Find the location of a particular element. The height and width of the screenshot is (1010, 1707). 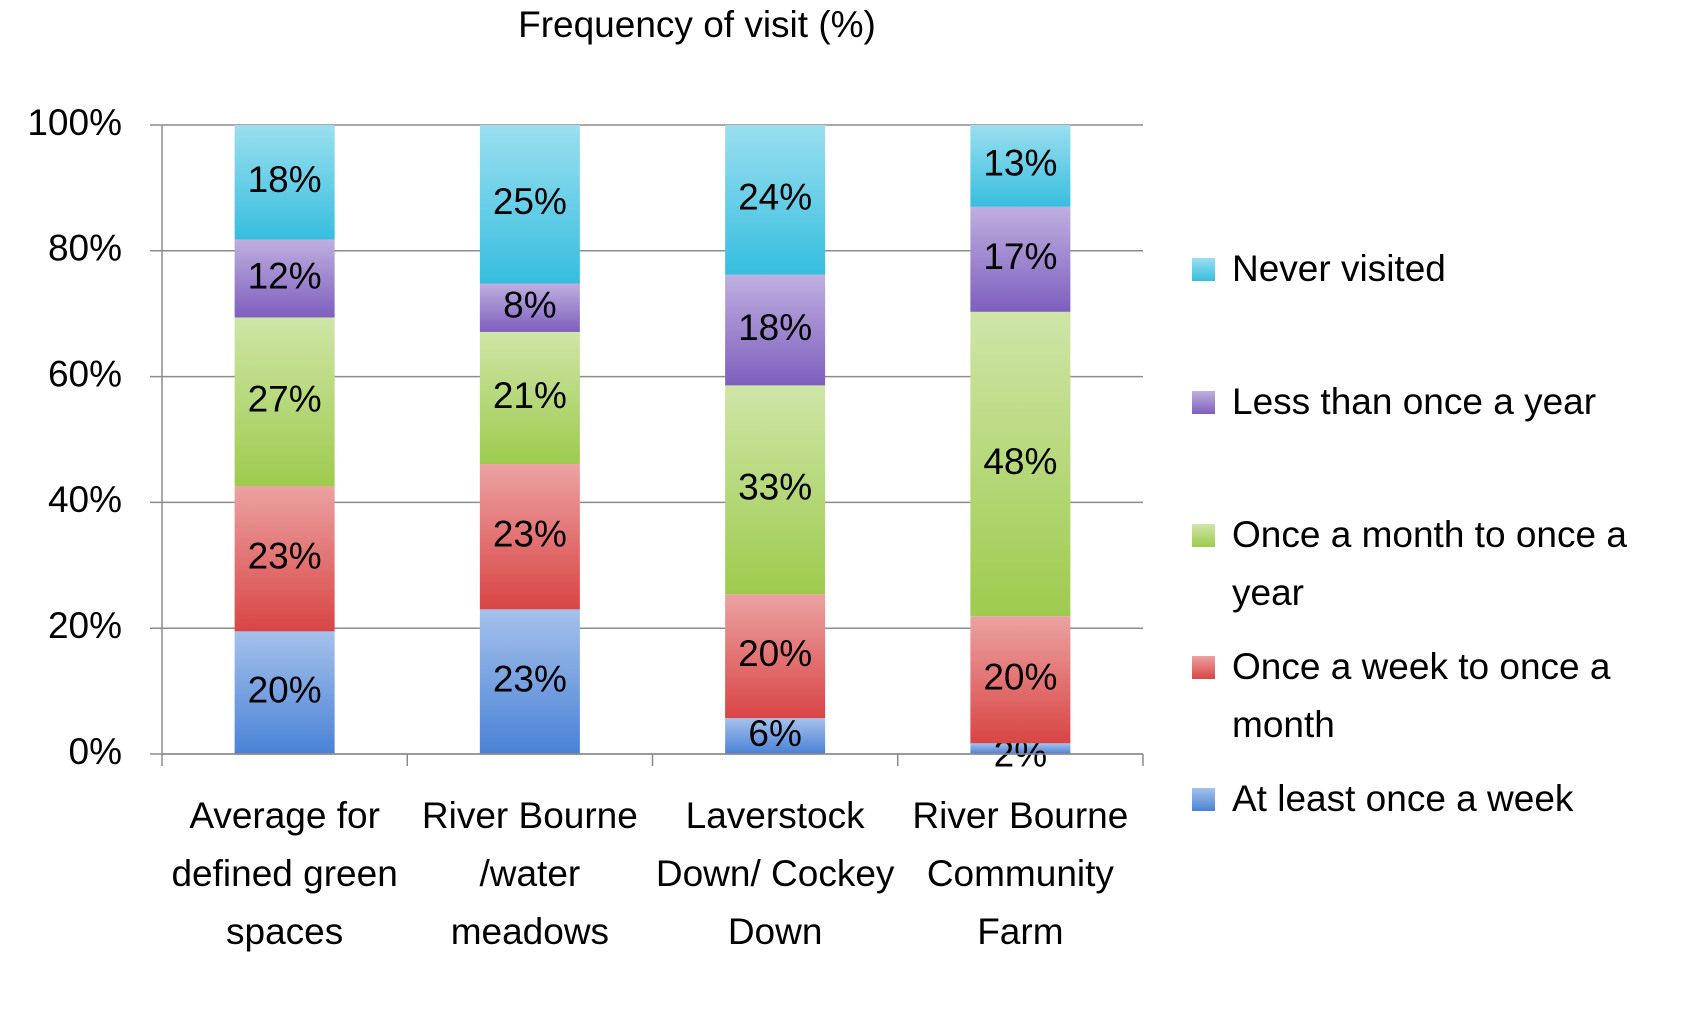

data-label: 12% is located at coordinates (285, 275).